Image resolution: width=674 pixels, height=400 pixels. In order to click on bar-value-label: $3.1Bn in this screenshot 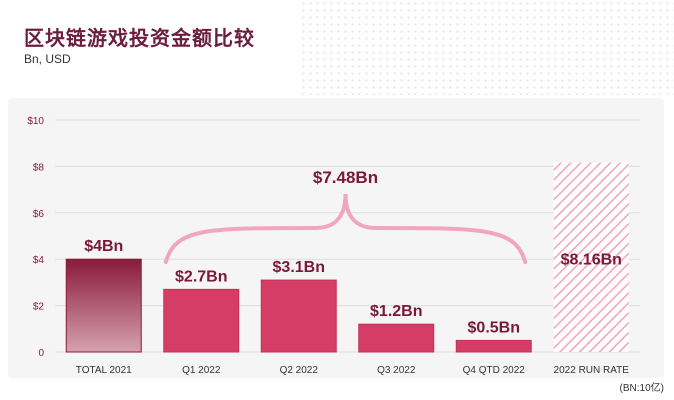, I will do `click(299, 267)`.